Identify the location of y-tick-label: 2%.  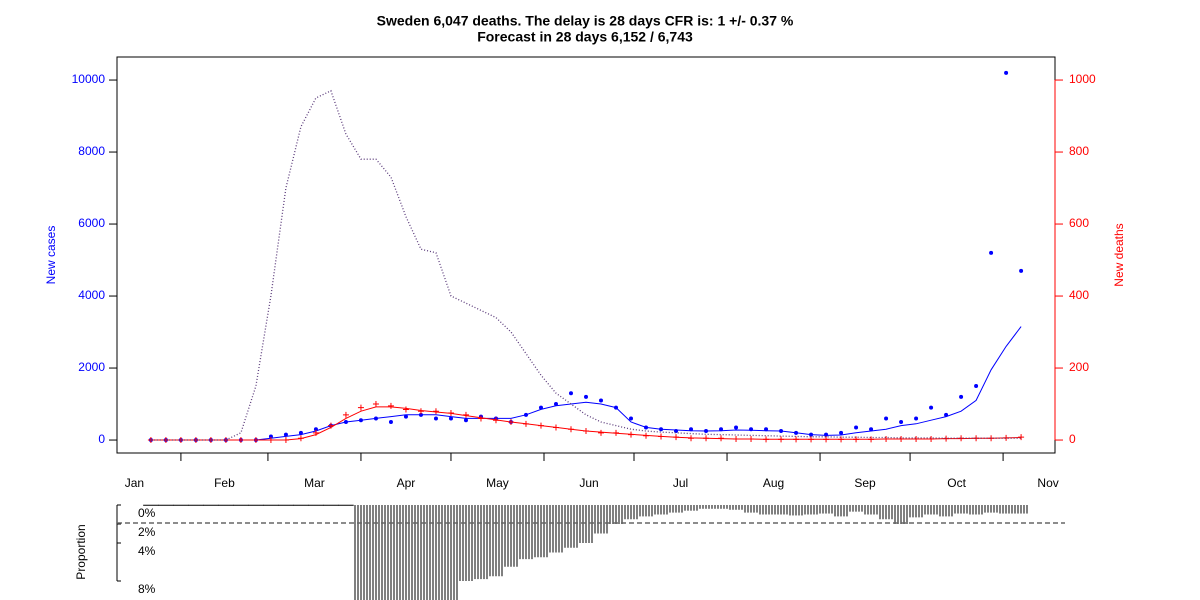
(147, 532).